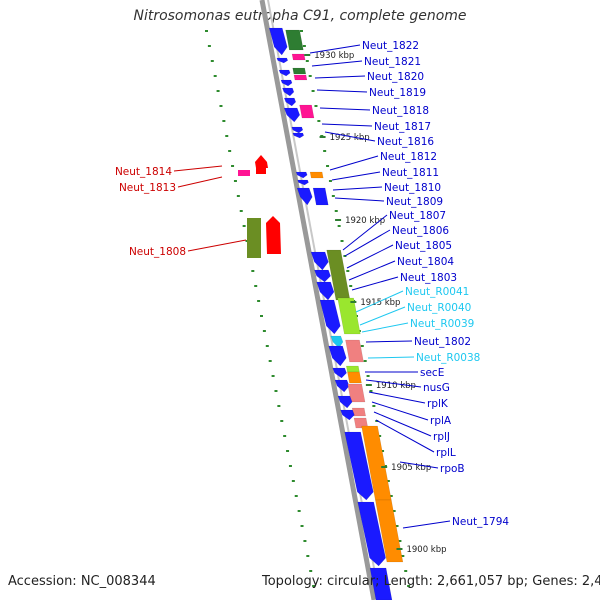  I want to click on kbp-tick-label: 1930 kbp, so click(334, 56).